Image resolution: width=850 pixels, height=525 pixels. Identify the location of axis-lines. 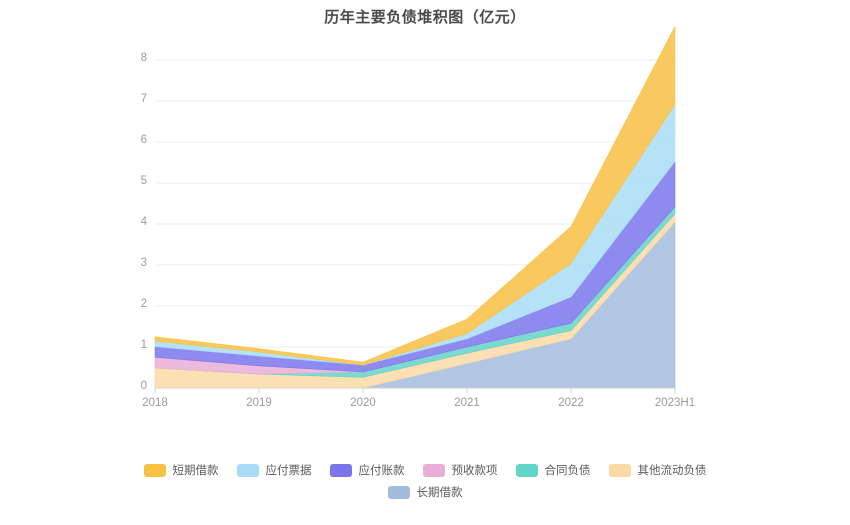
(415, 390).